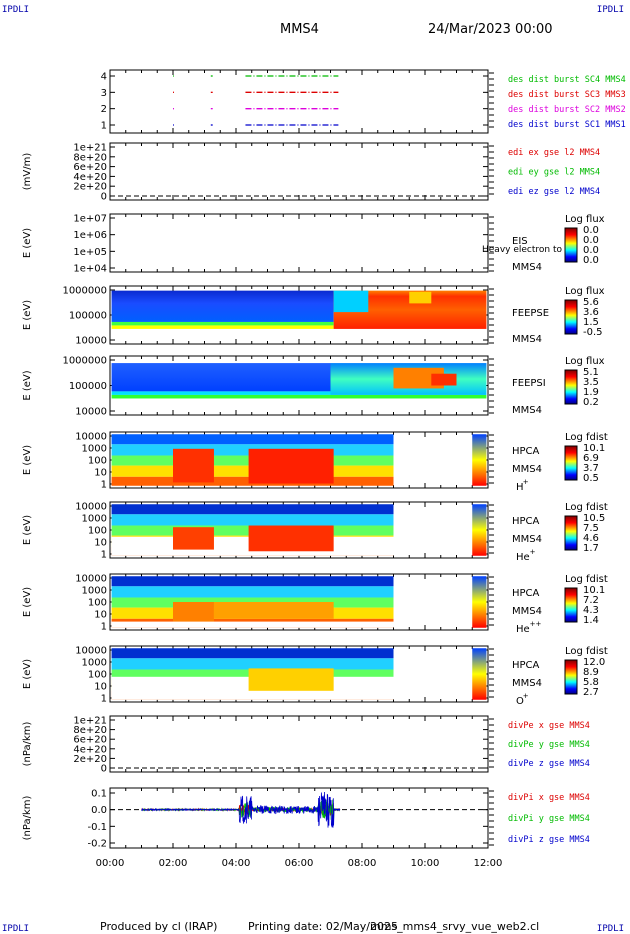  What do you see at coordinates (529, 383) in the screenshot?
I see `instrument-label: FEEPSI` at bounding box center [529, 383].